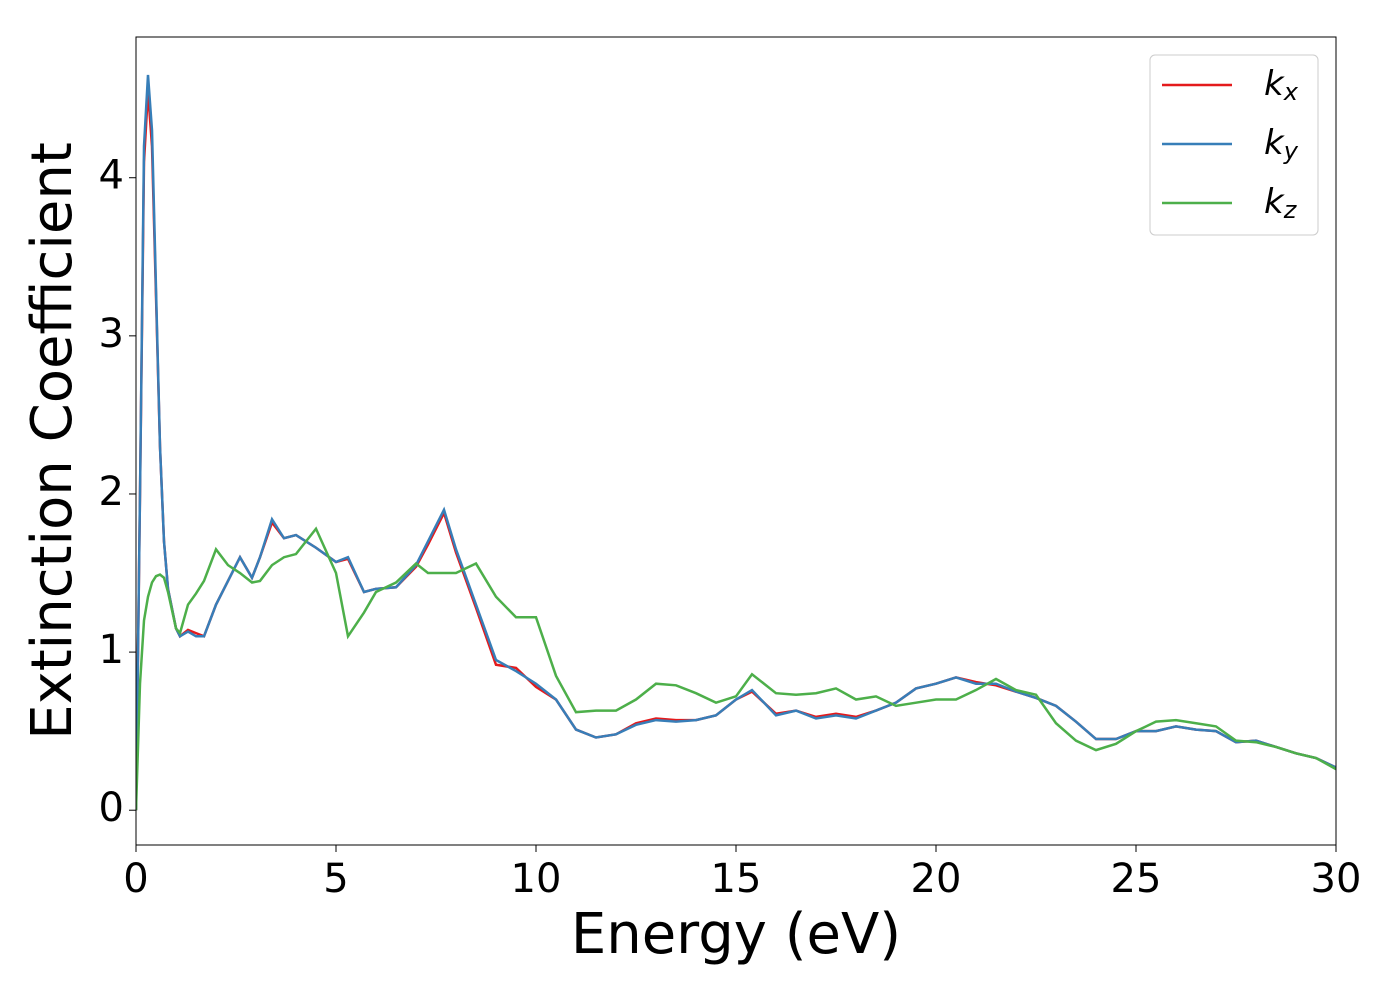 This screenshot has height=1000, width=1400. I want to click on legend-box, so click(1234, 145).